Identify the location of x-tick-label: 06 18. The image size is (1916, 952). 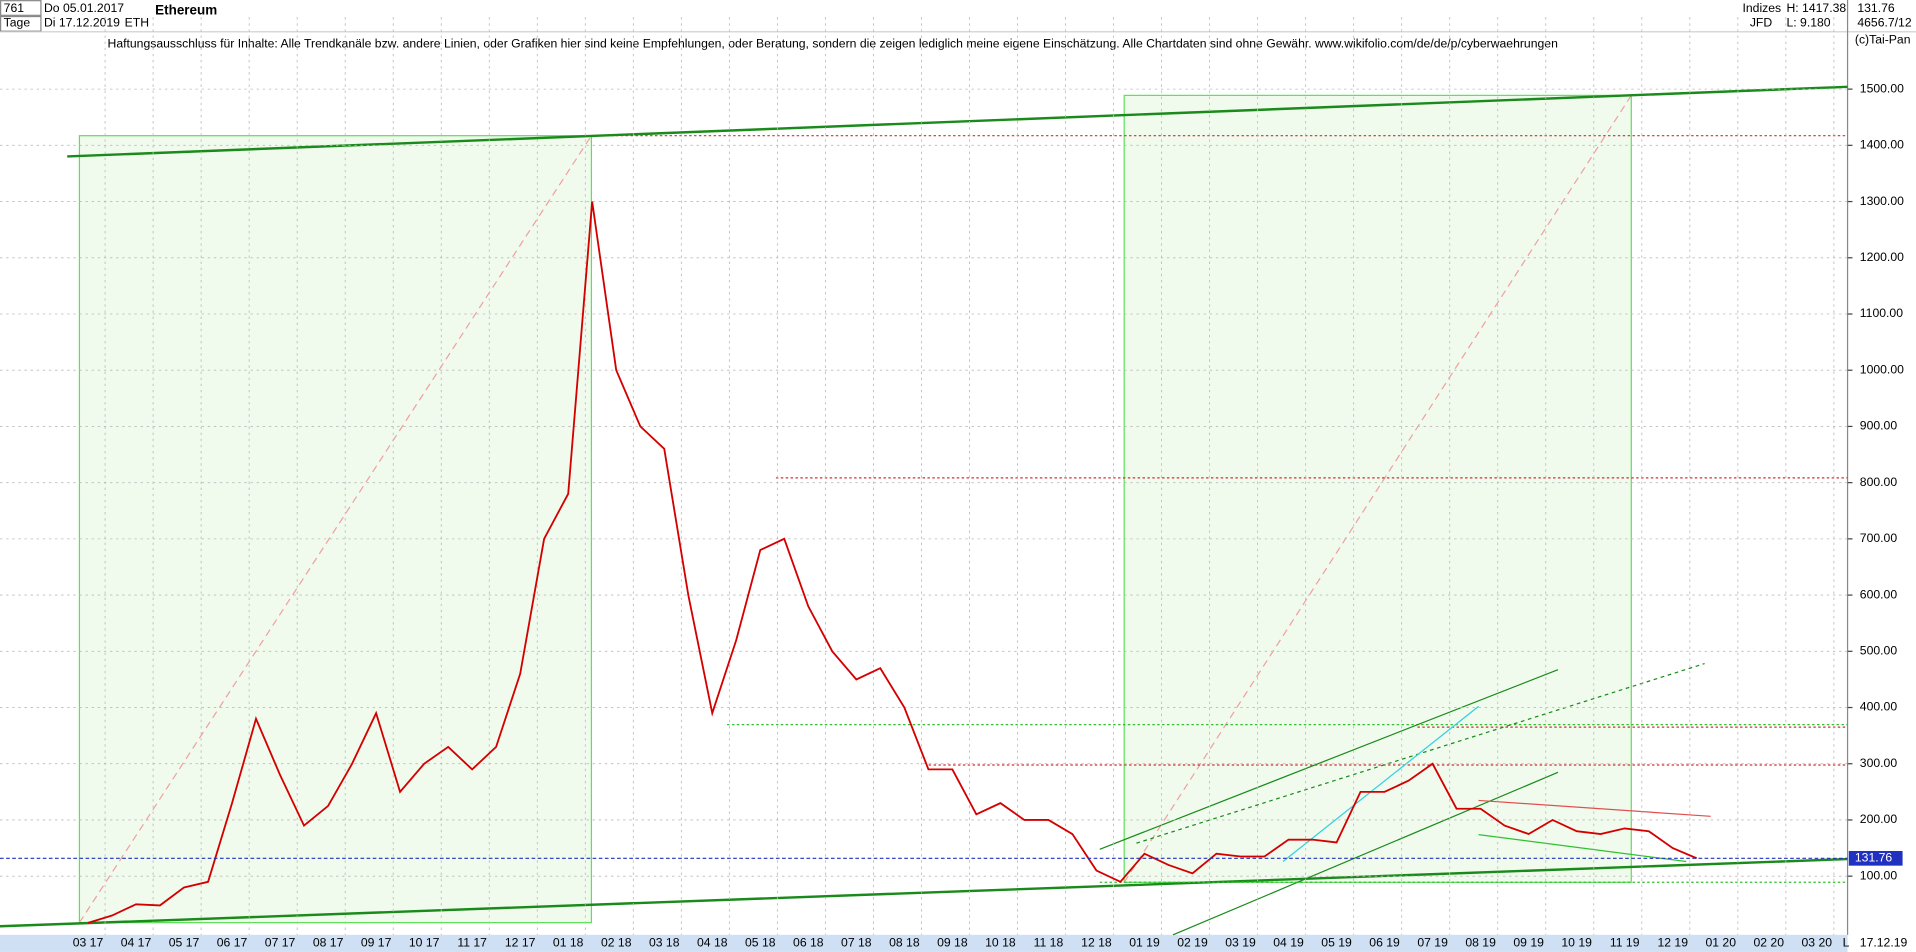
(808, 943).